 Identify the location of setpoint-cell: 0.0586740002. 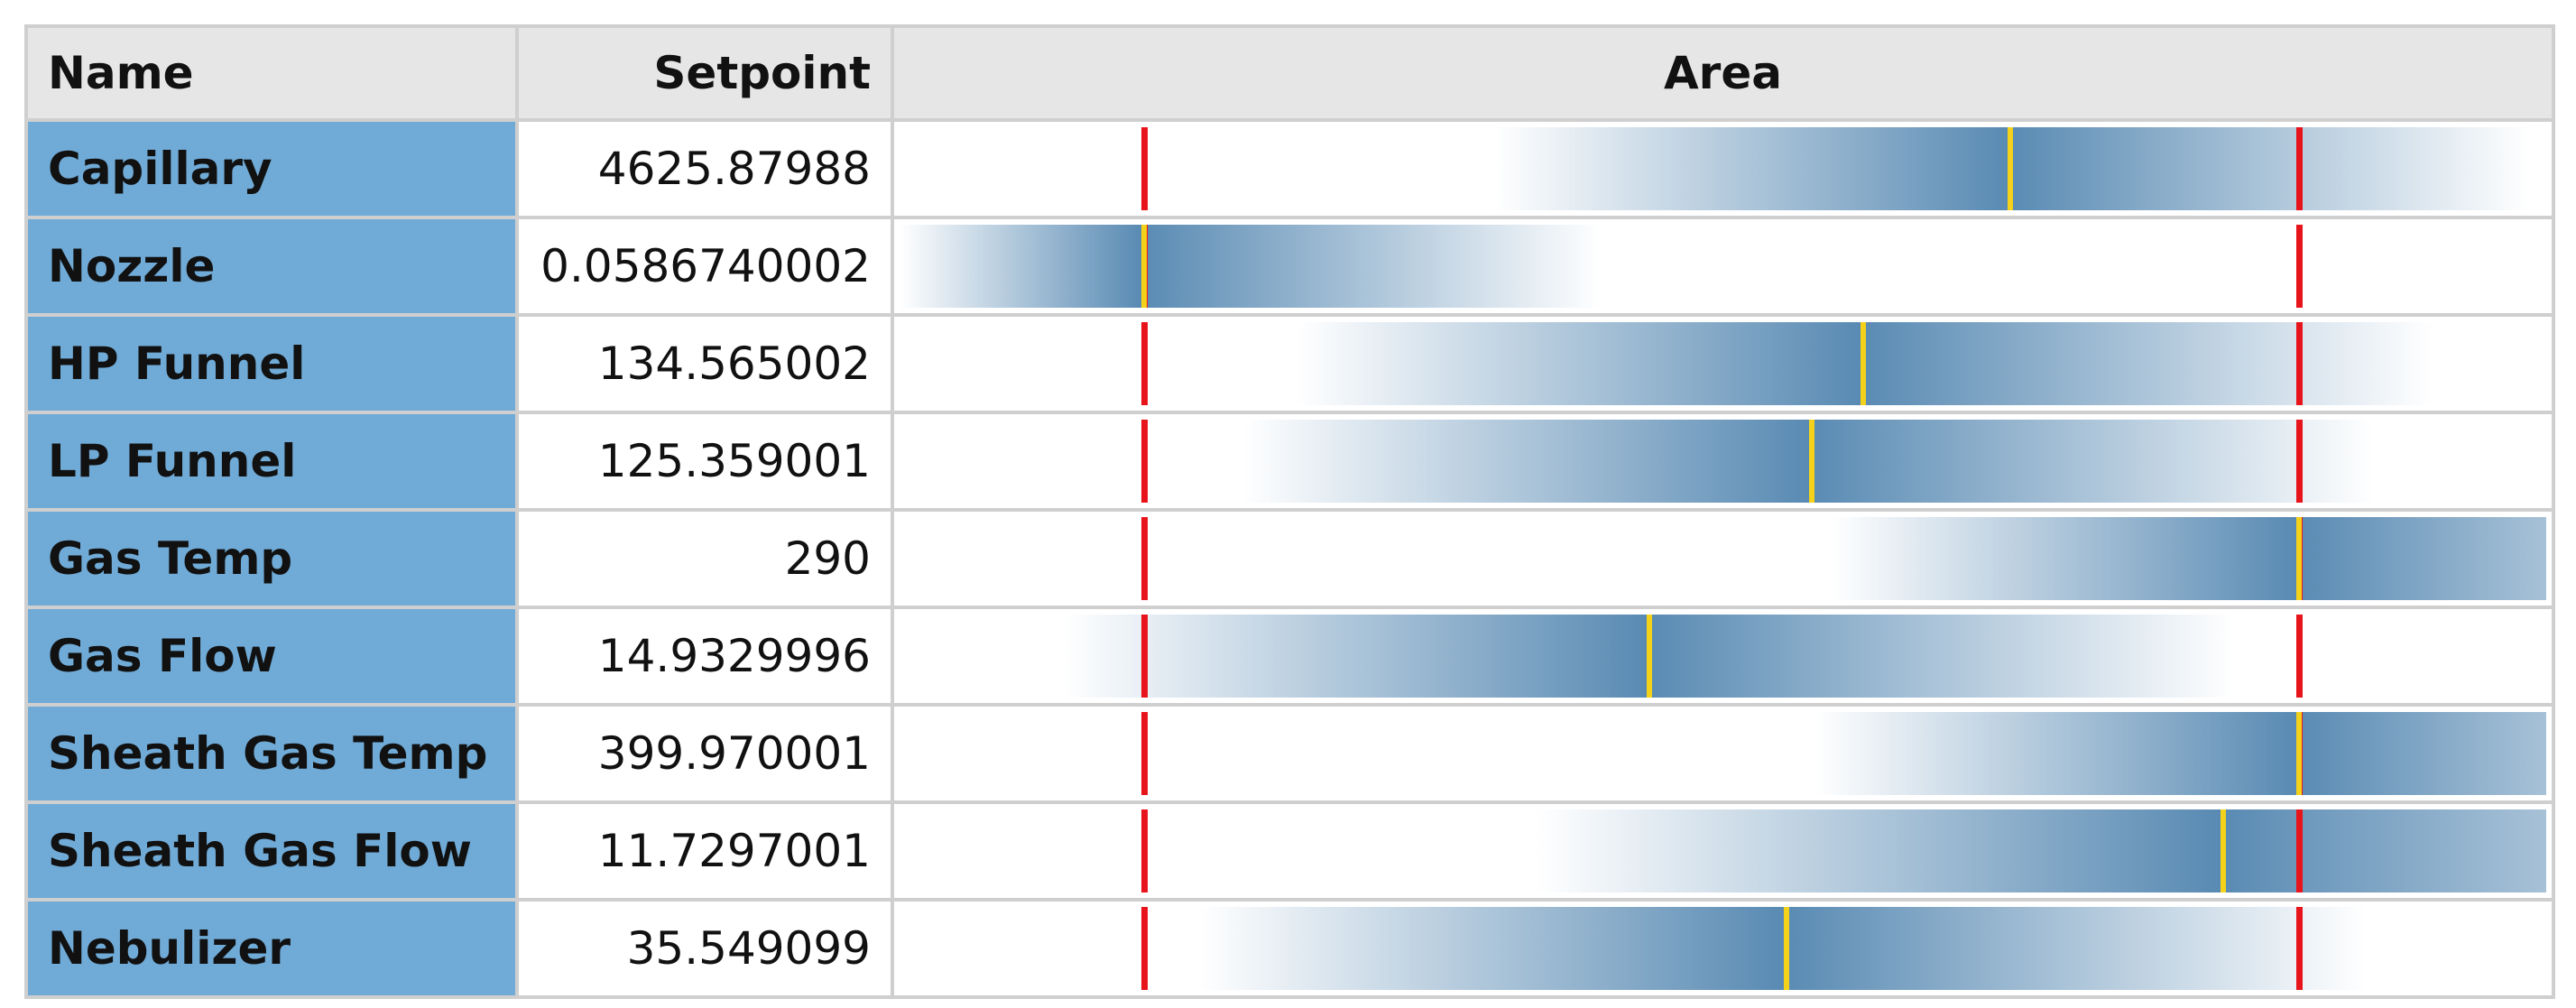
(705, 266).